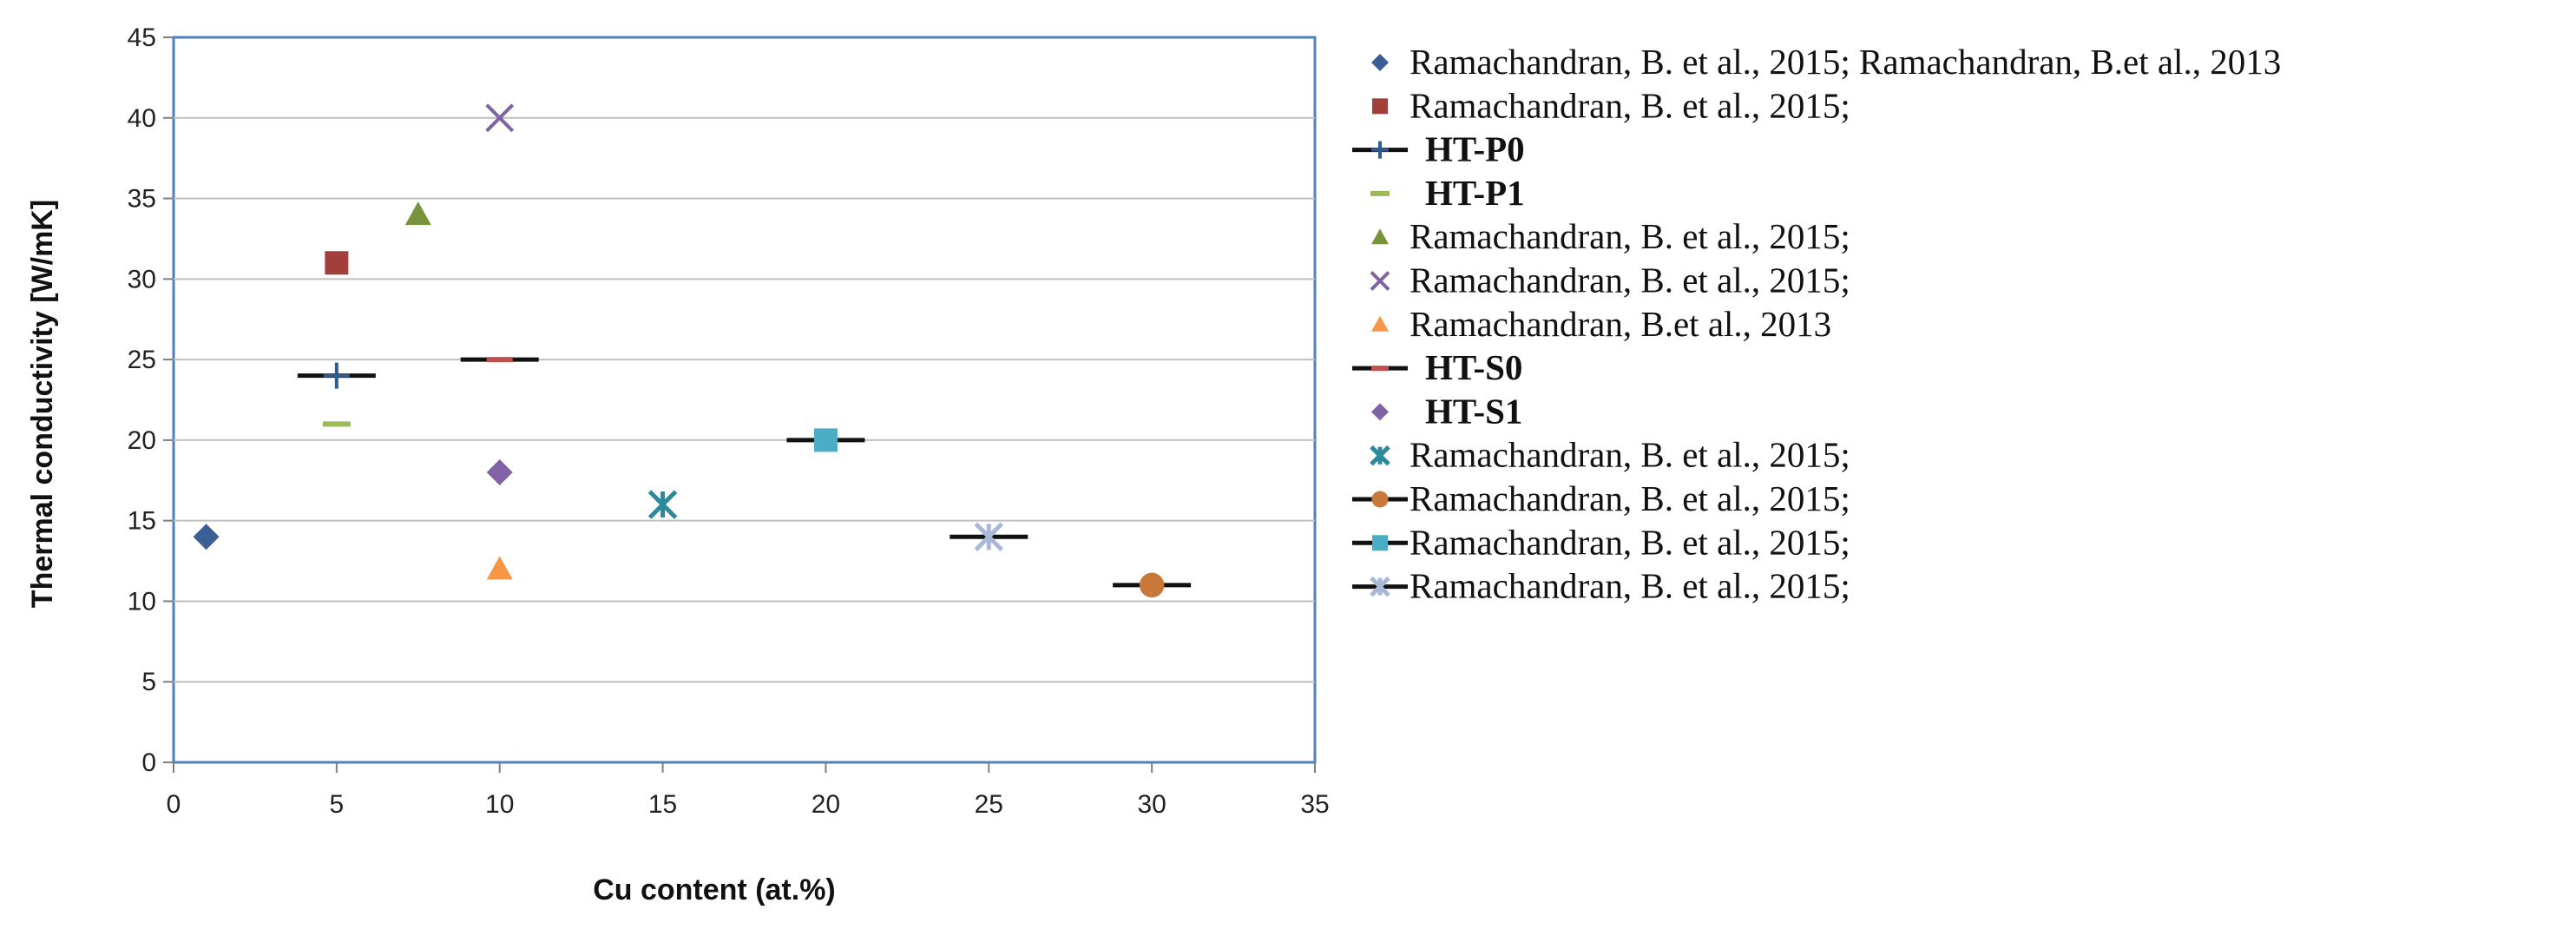 This screenshot has width=2576, height=936. Describe the element at coordinates (1620, 324) in the screenshot. I see `legend-label: Ramachandran, B.et al., 2013` at that location.